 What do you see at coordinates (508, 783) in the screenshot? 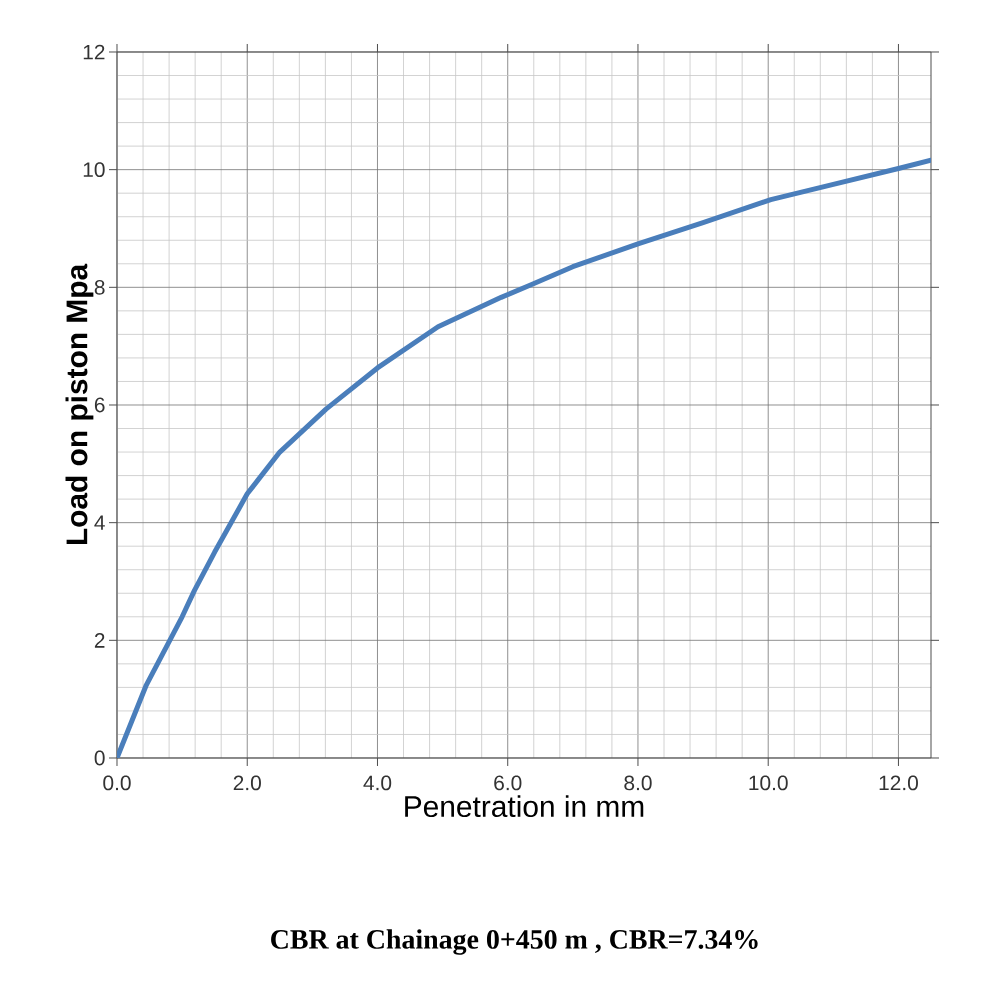
I see `x-tick-label: 6.0` at bounding box center [508, 783].